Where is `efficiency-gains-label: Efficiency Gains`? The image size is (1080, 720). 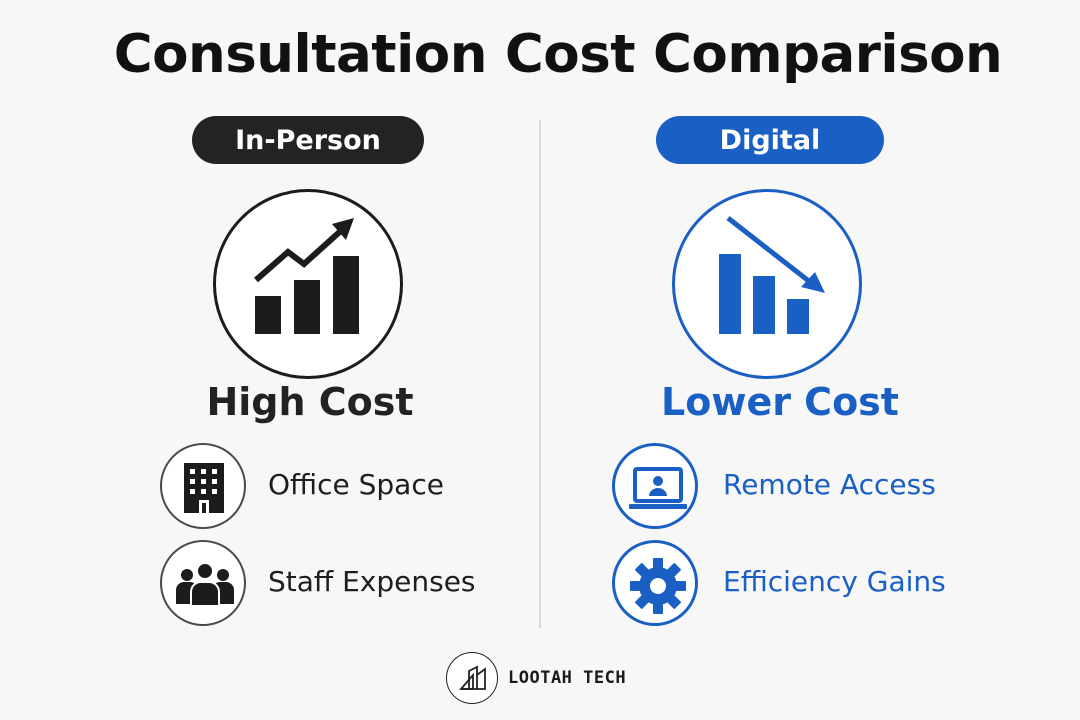 efficiency-gains-label: Efficiency Gains is located at coordinates (834, 581).